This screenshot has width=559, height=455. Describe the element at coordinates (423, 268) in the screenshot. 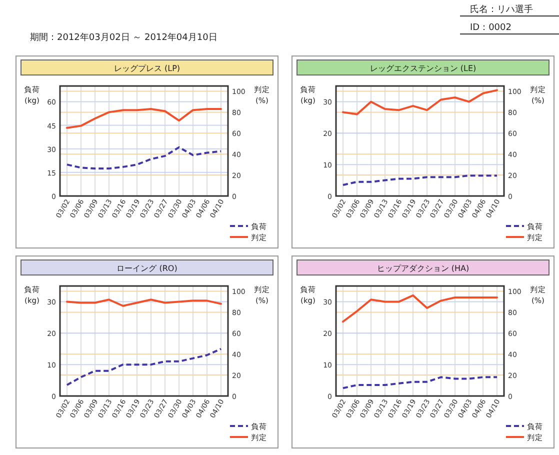

I see `chart-title: ヒップアダクション (HA)` at that location.